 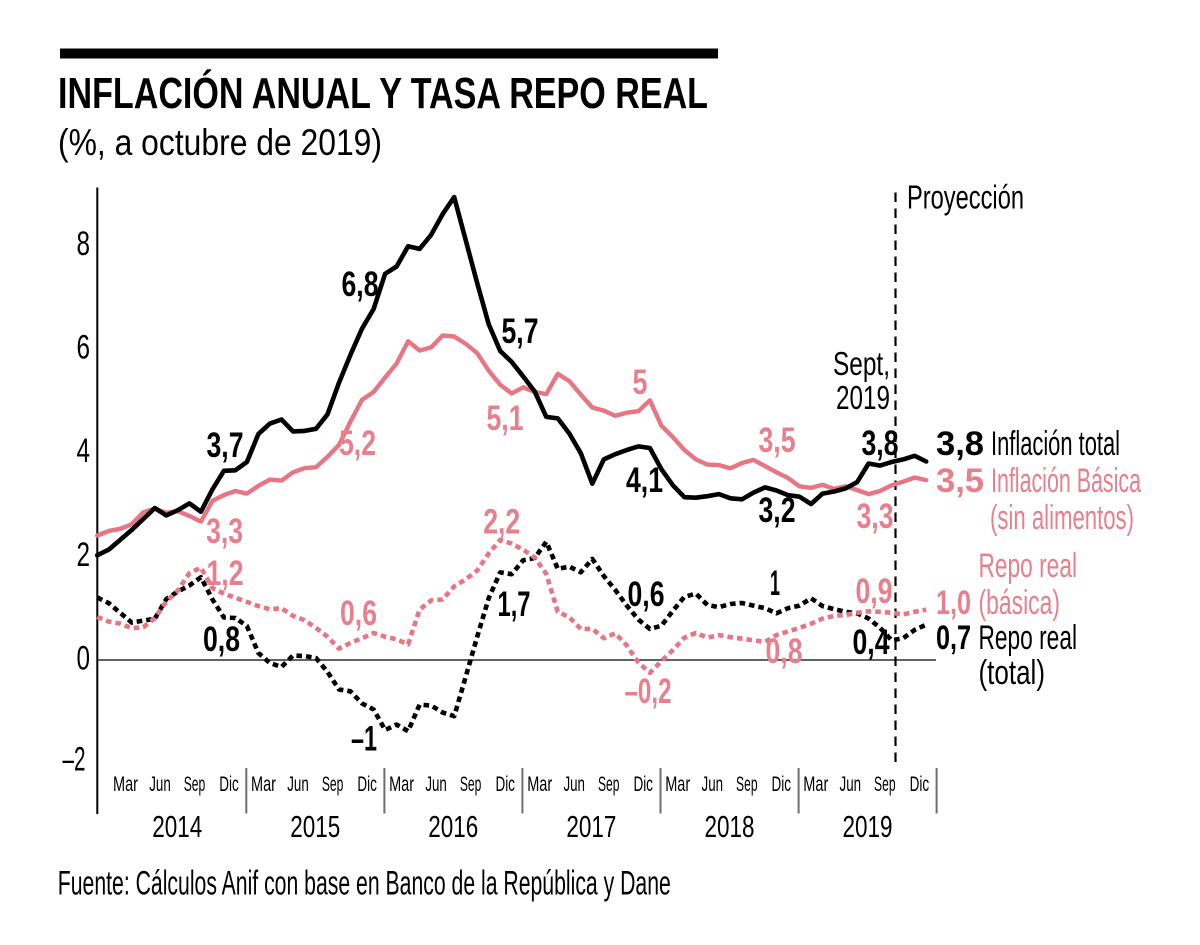 What do you see at coordinates (871, 642) in the screenshot?
I see `svg-text: 0,4` at bounding box center [871, 642].